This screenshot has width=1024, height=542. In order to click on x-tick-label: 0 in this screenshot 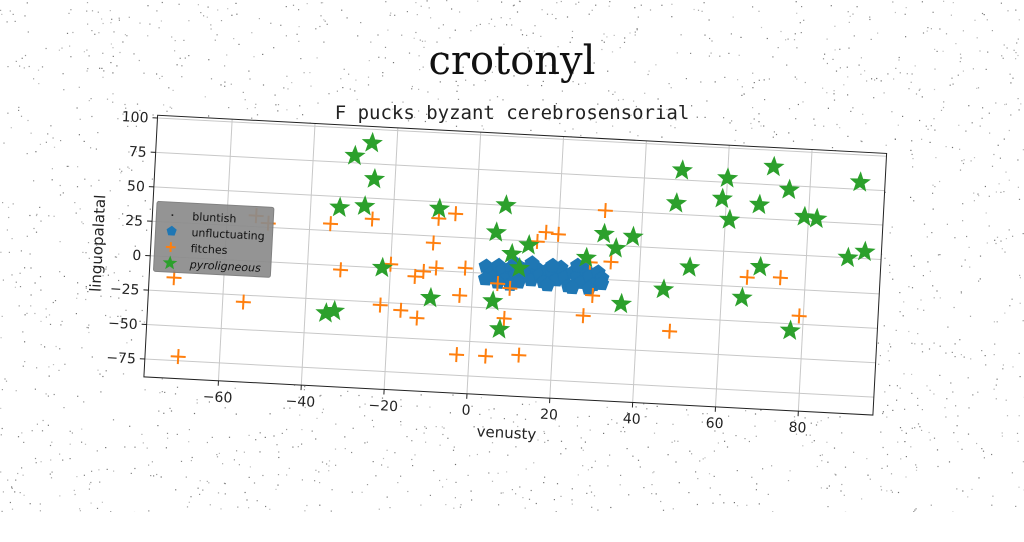, I will do `click(466, 411)`.